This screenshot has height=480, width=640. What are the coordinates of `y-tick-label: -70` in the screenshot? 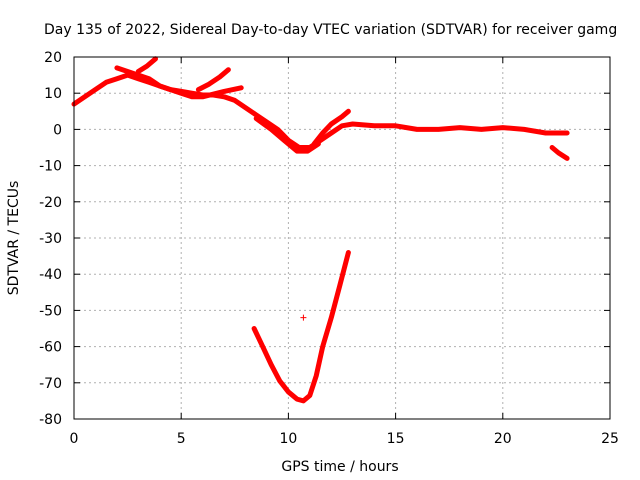 It's located at (50, 384).